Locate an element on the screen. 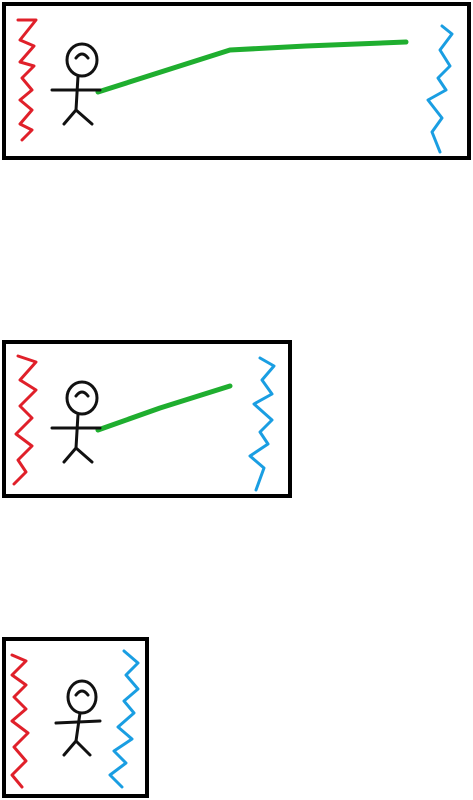  panel-medium is located at coordinates (147, 419).